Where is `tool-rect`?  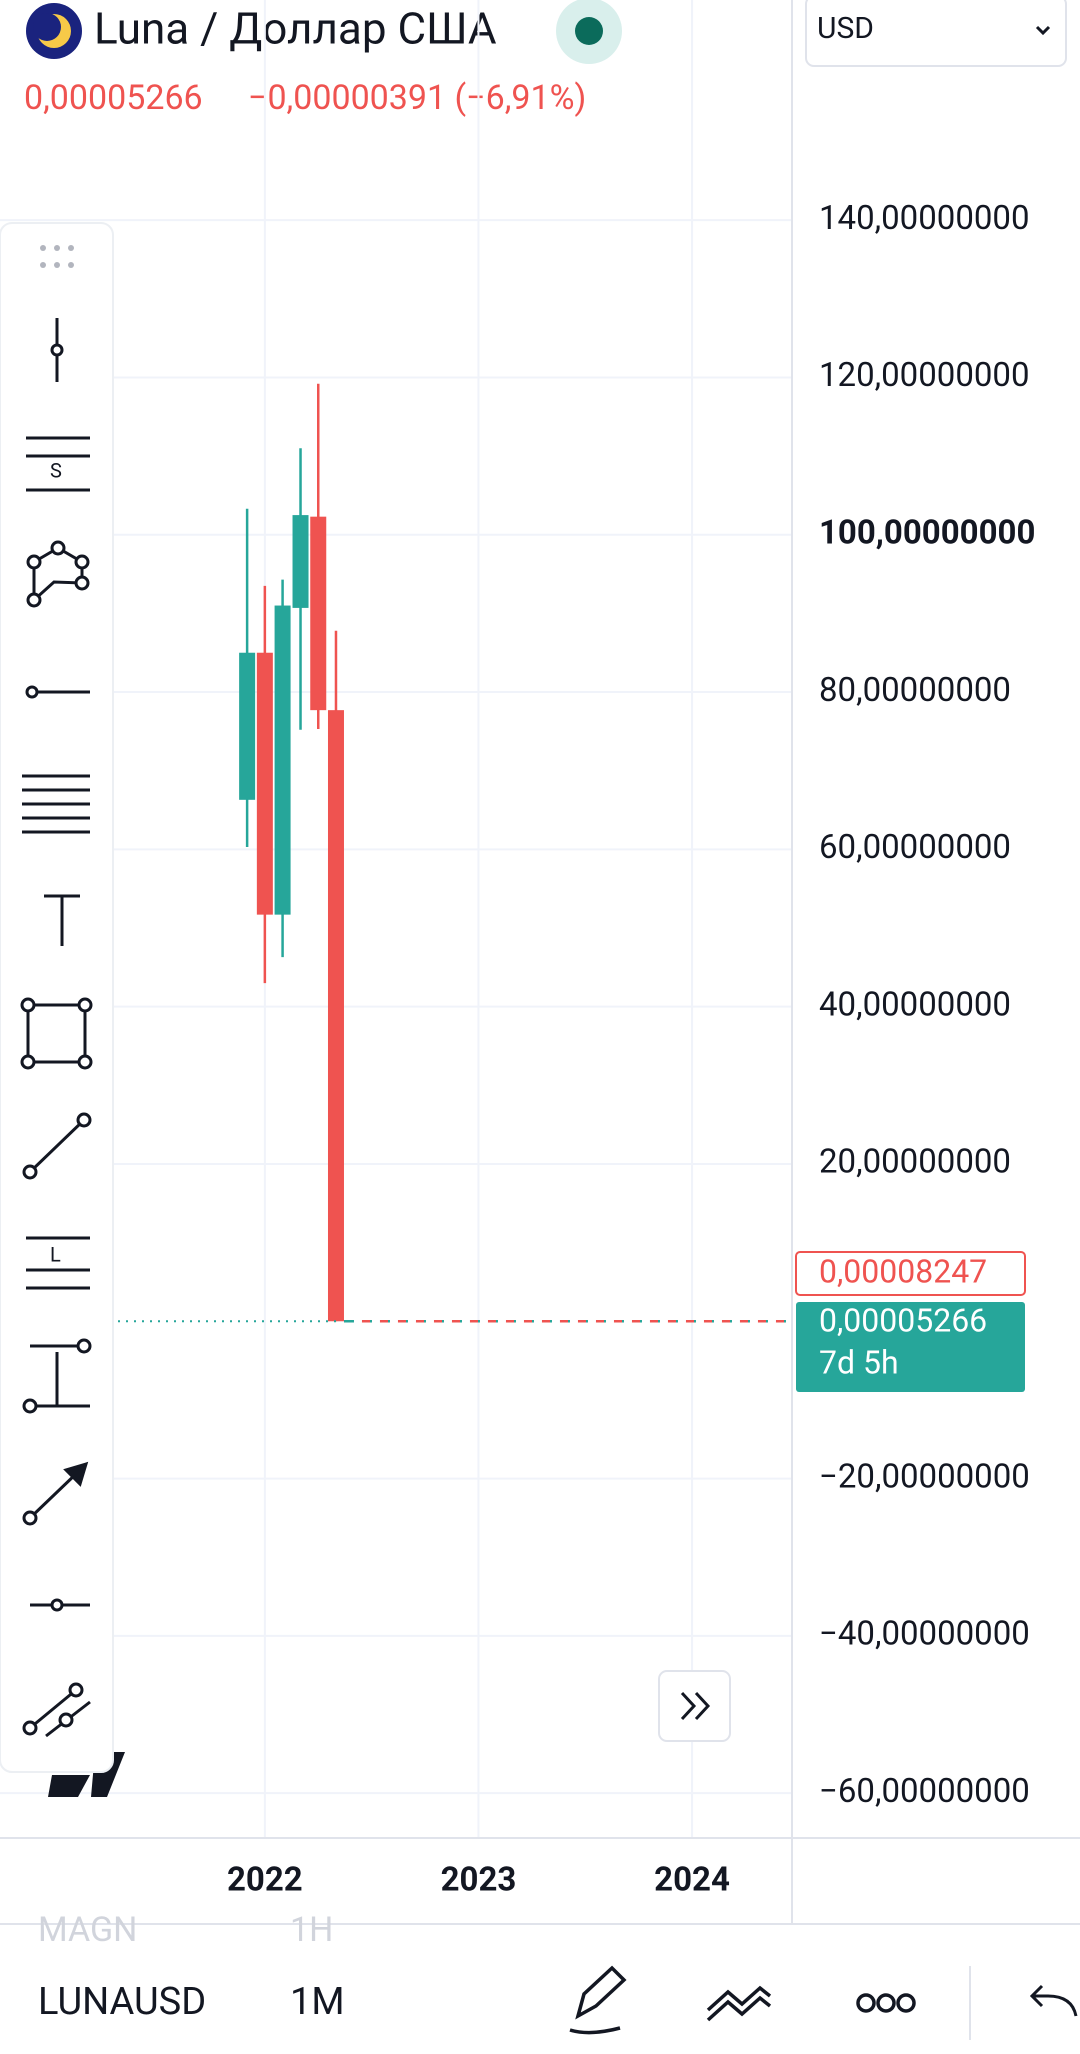 tool-rect is located at coordinates (56, 1033).